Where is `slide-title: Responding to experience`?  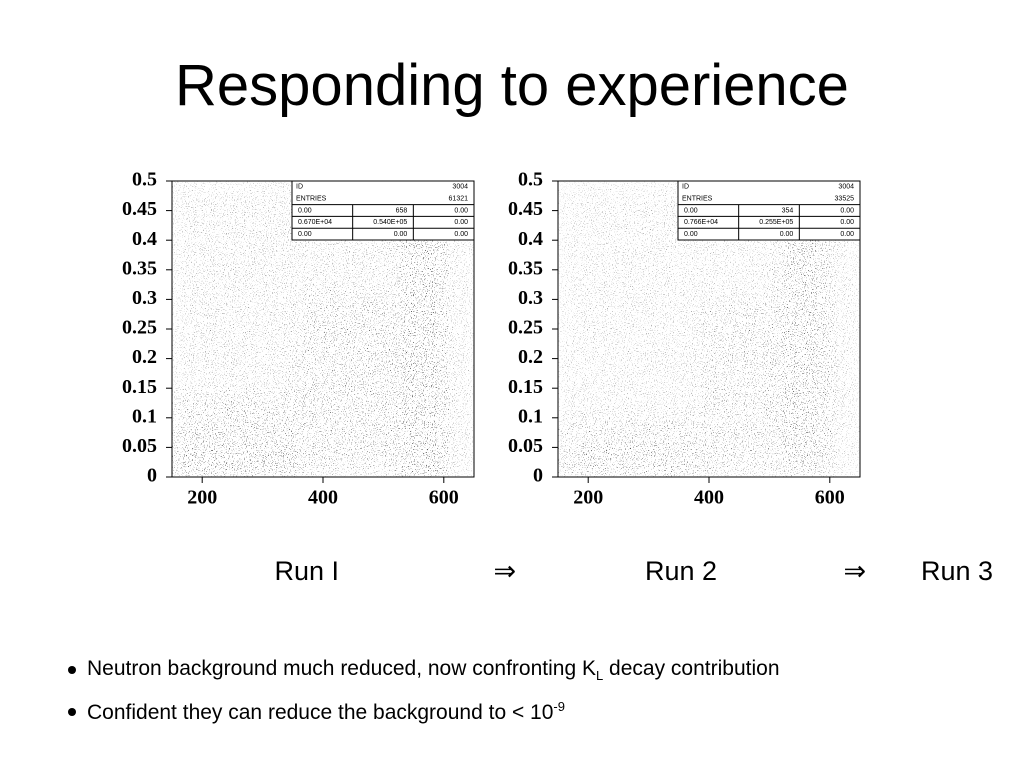 slide-title: Responding to experience is located at coordinates (512, 85).